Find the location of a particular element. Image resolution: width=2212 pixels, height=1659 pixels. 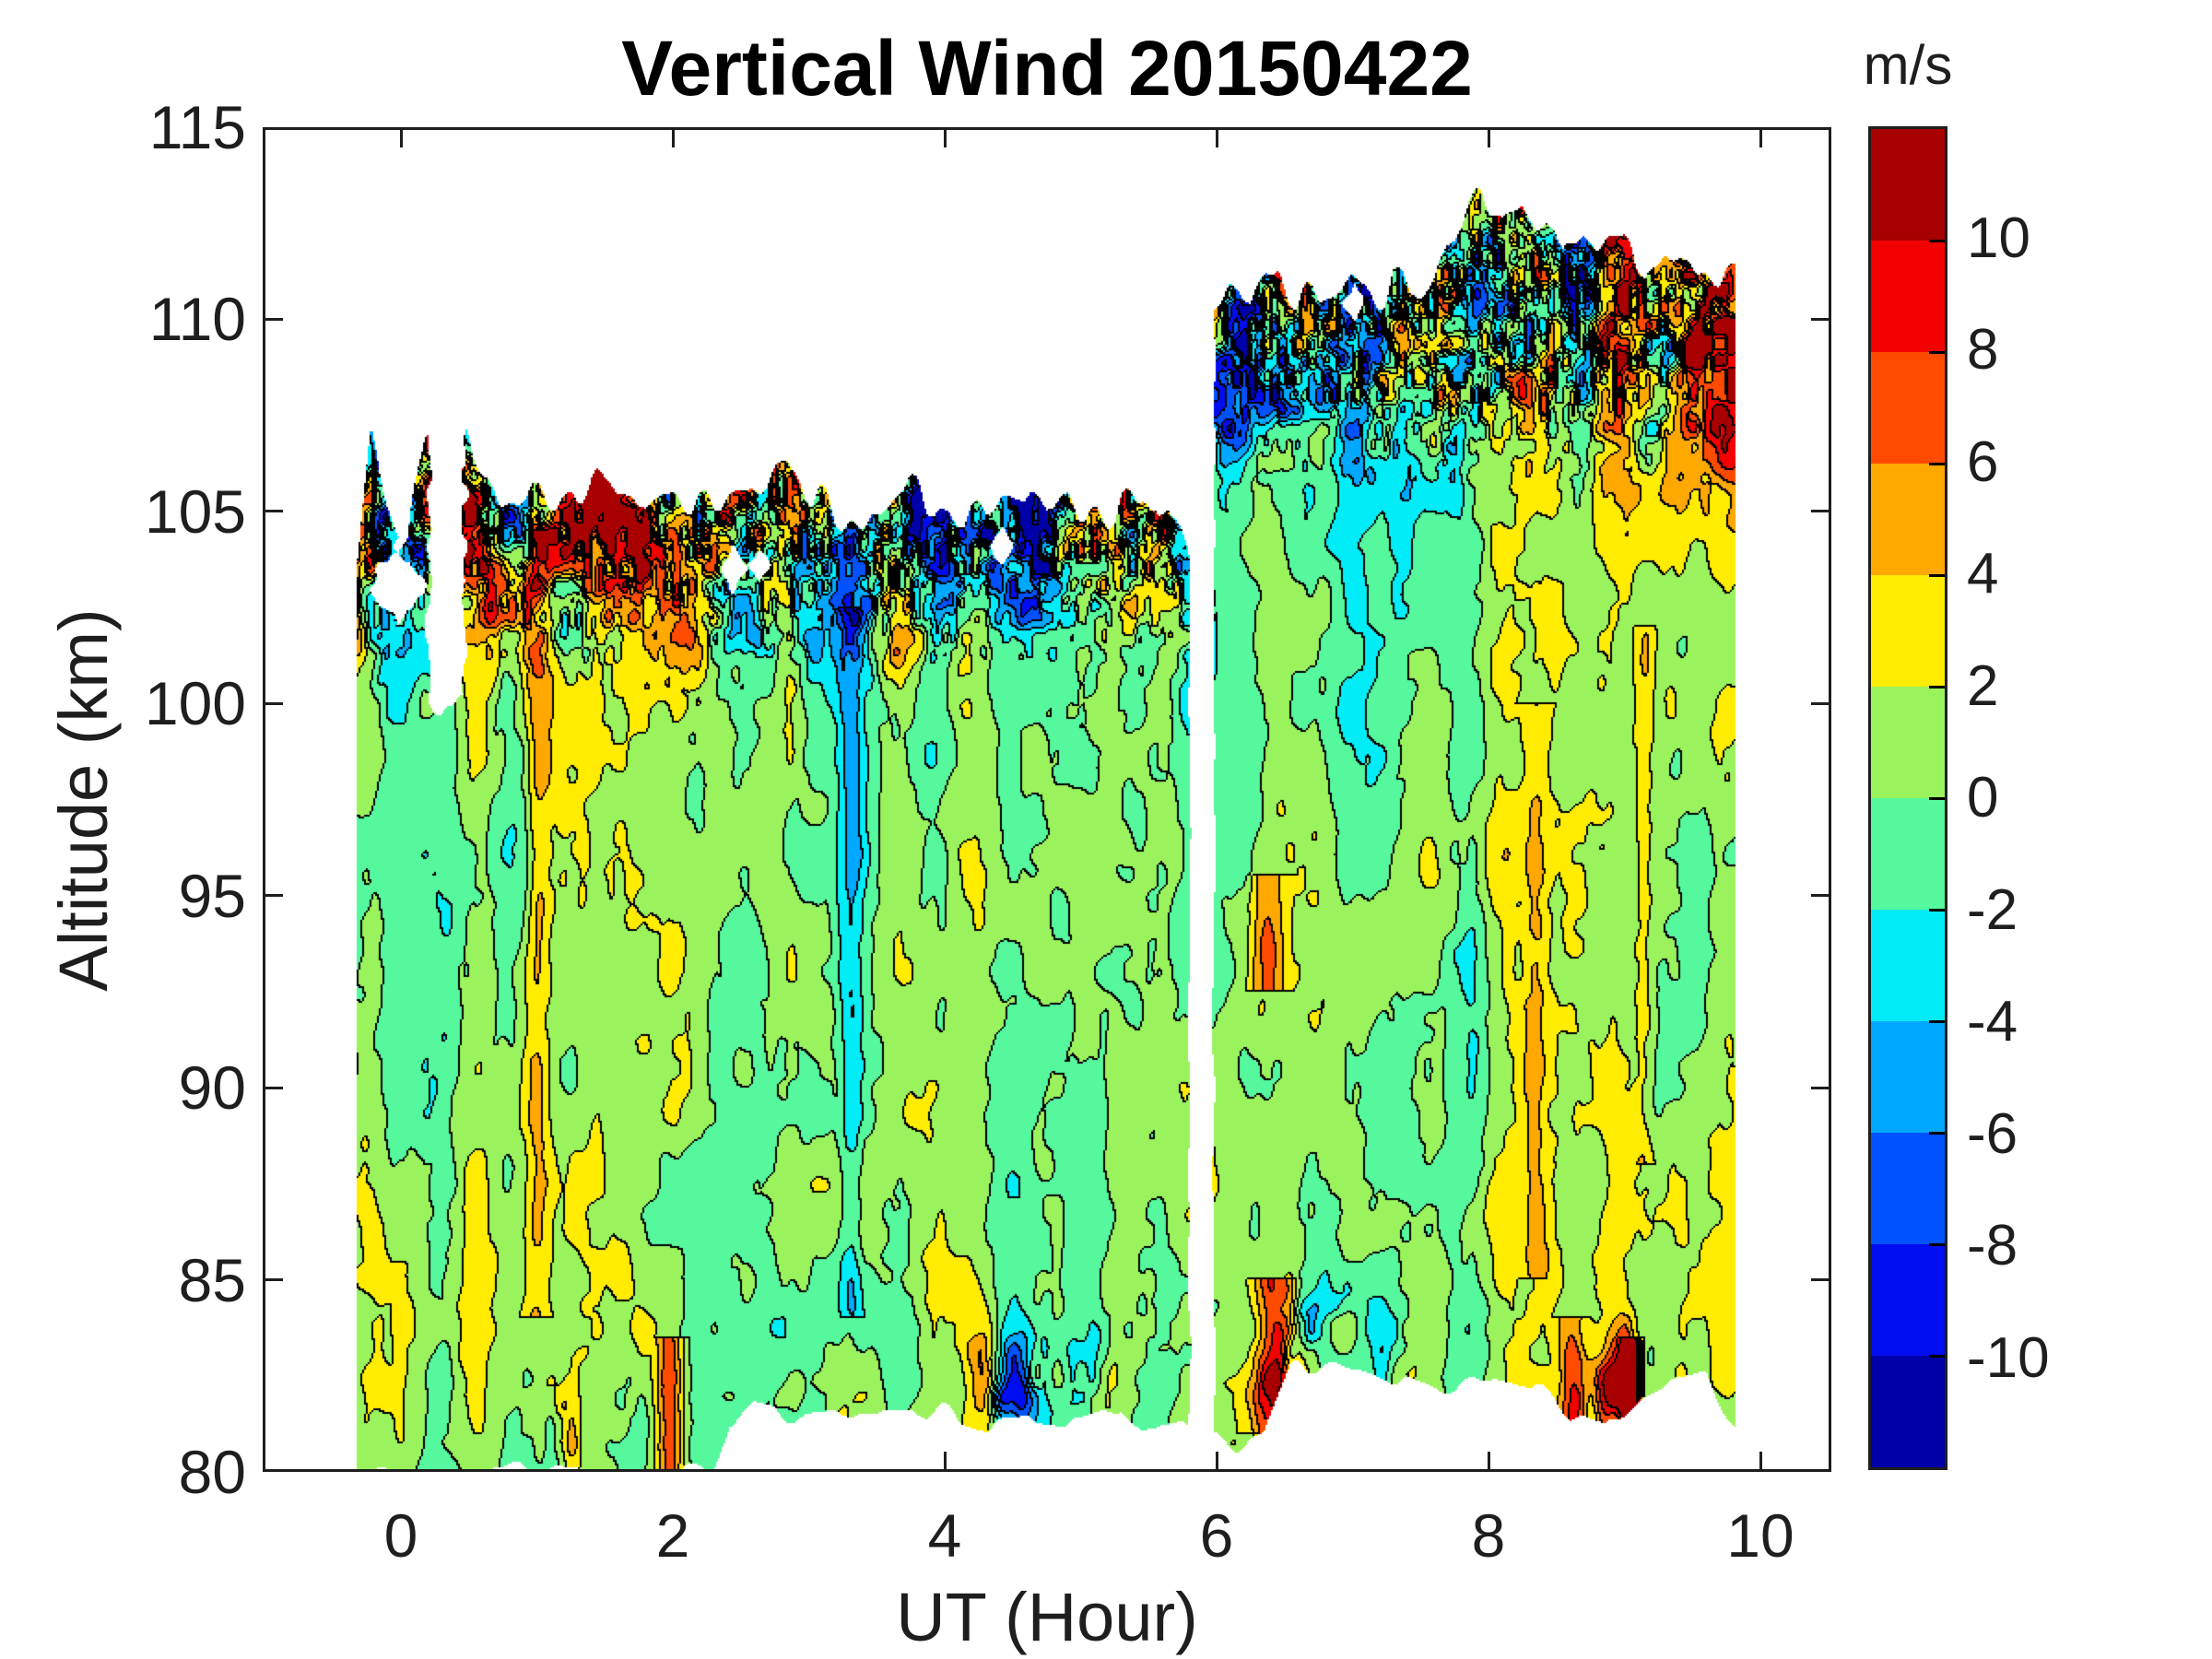

colorbar-tick-label: -8 is located at coordinates (1992, 1245).